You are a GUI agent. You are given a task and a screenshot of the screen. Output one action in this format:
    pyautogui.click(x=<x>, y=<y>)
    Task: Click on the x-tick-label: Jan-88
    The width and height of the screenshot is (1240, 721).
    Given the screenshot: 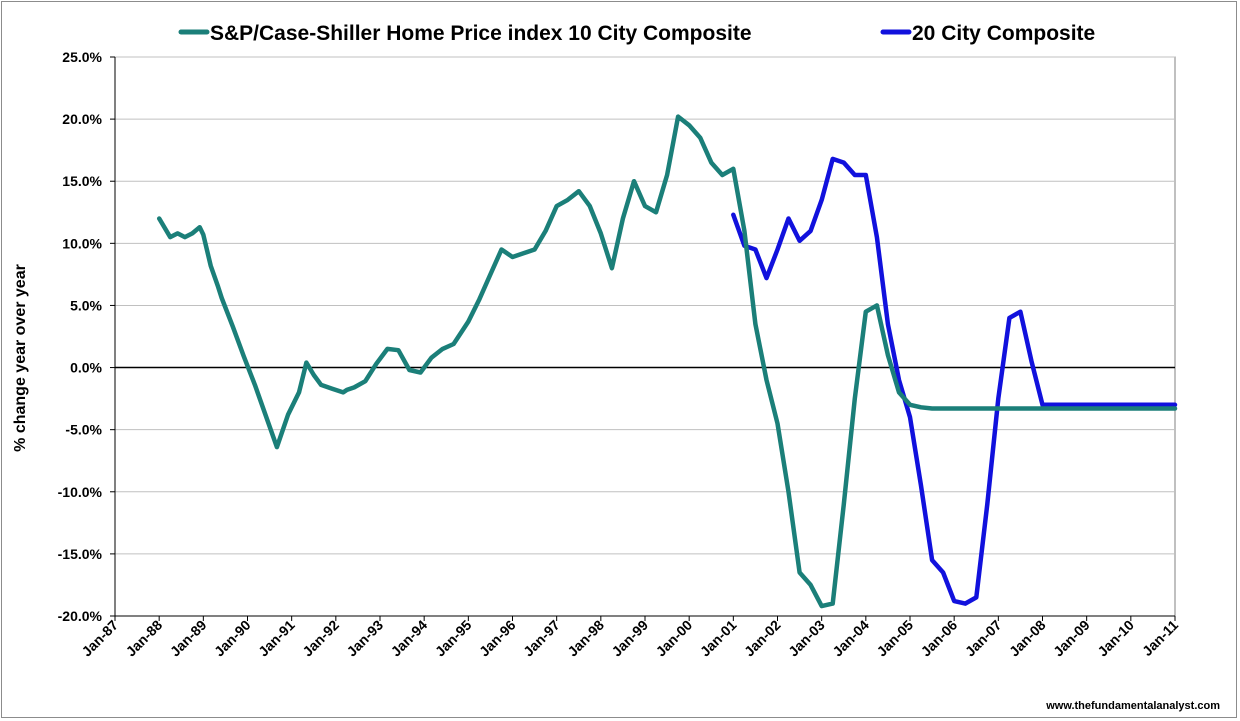 What is the action you would take?
    pyautogui.click(x=144, y=638)
    